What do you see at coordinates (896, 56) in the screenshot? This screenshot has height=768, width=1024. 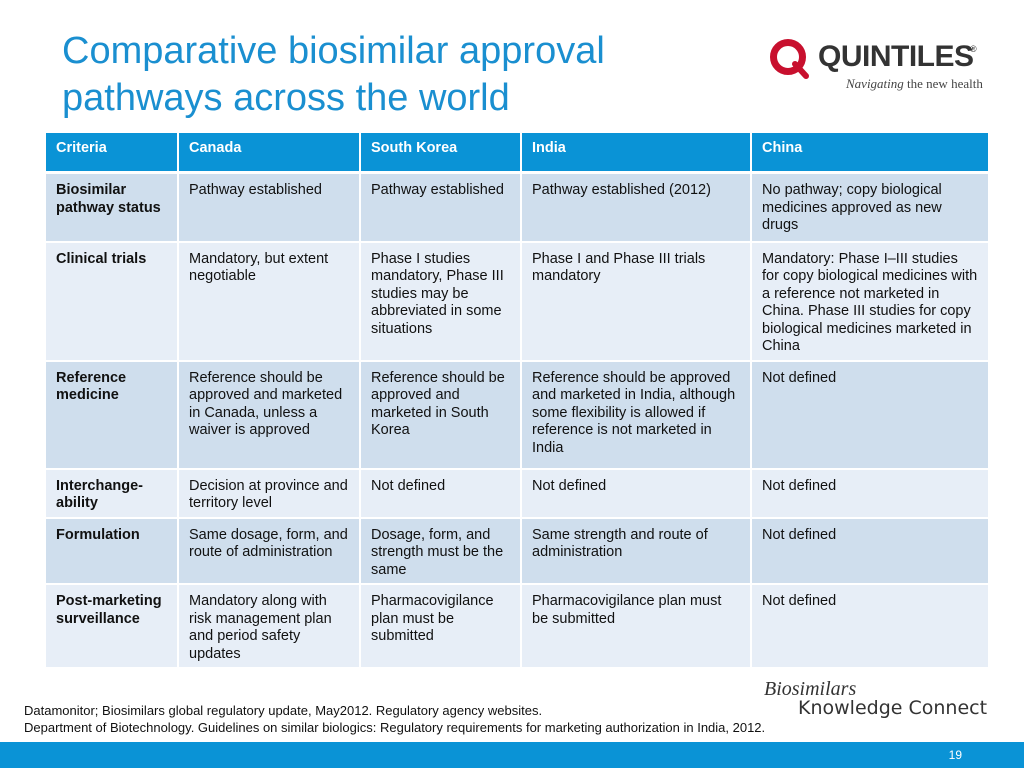 I see `logo-wordmark: QUINTILES` at bounding box center [896, 56].